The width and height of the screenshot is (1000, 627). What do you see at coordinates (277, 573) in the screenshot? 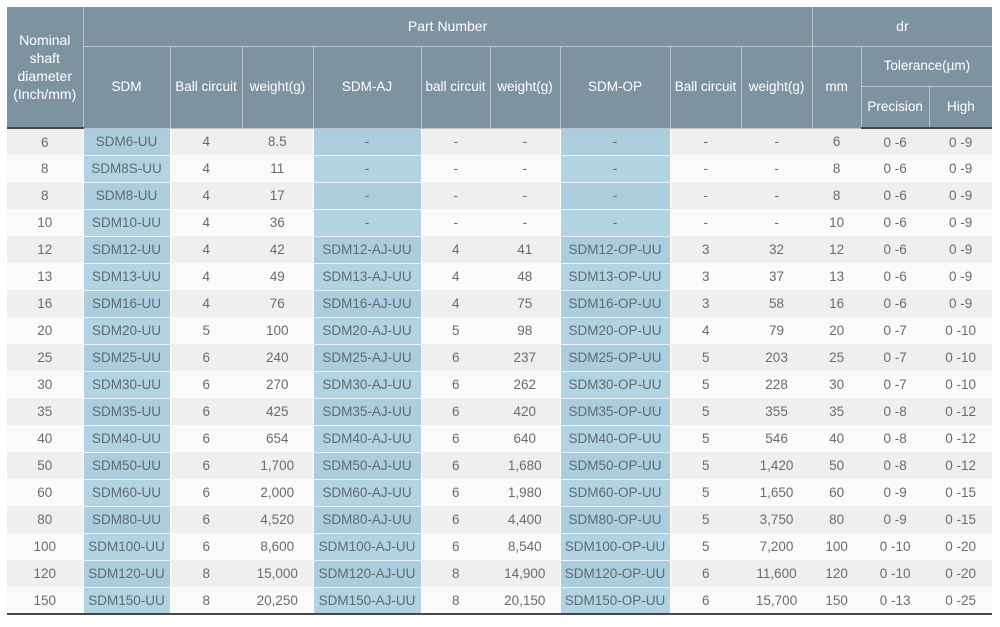
I see `cell-weight-sdm: 15,000` at bounding box center [277, 573].